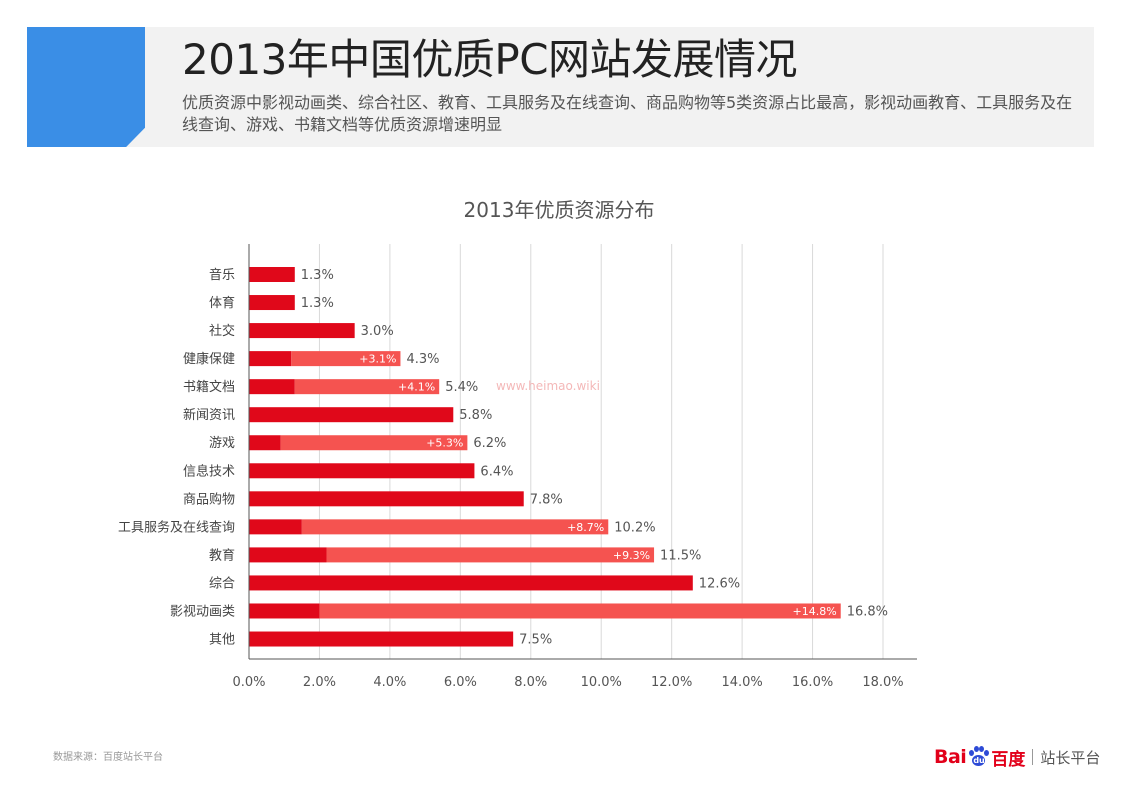  I want to click on category-label: 其他, so click(222, 640).